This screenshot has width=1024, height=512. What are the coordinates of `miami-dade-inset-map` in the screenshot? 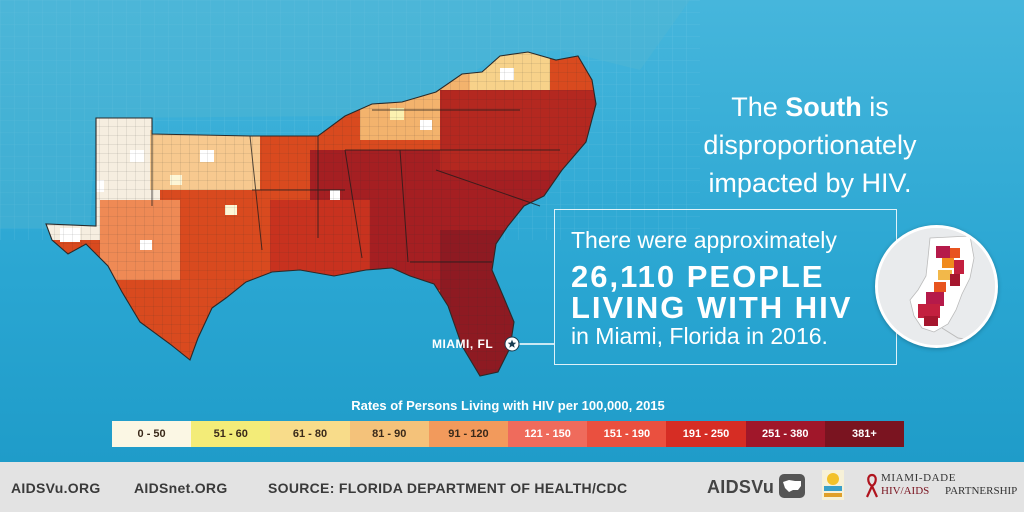 It's located at (936, 286).